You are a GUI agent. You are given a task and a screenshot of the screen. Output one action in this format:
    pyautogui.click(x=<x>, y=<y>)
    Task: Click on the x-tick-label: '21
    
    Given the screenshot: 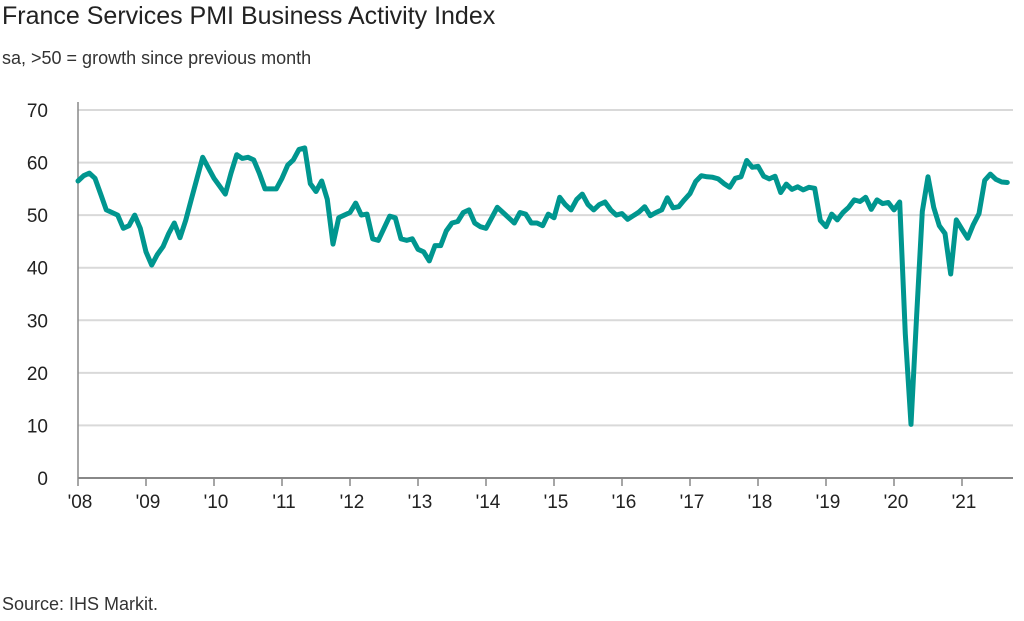 What is the action you would take?
    pyautogui.click(x=964, y=502)
    